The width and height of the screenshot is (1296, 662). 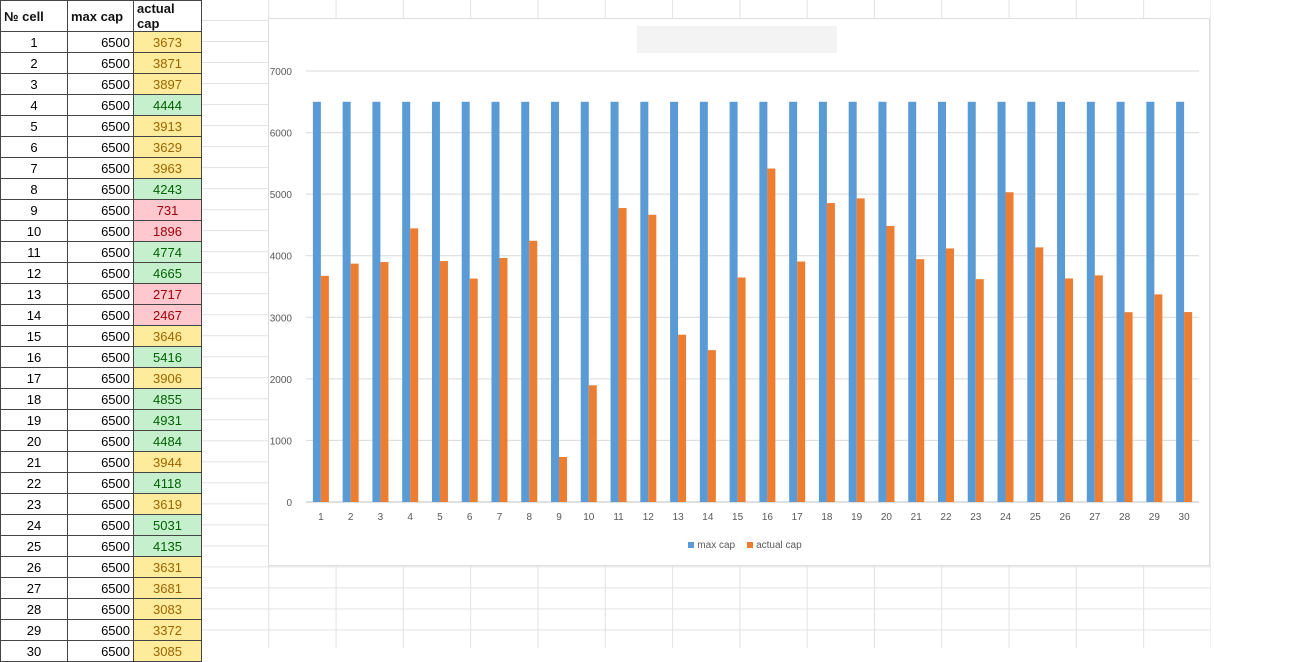 I want to click on cell-number: 25, so click(x=34, y=546).